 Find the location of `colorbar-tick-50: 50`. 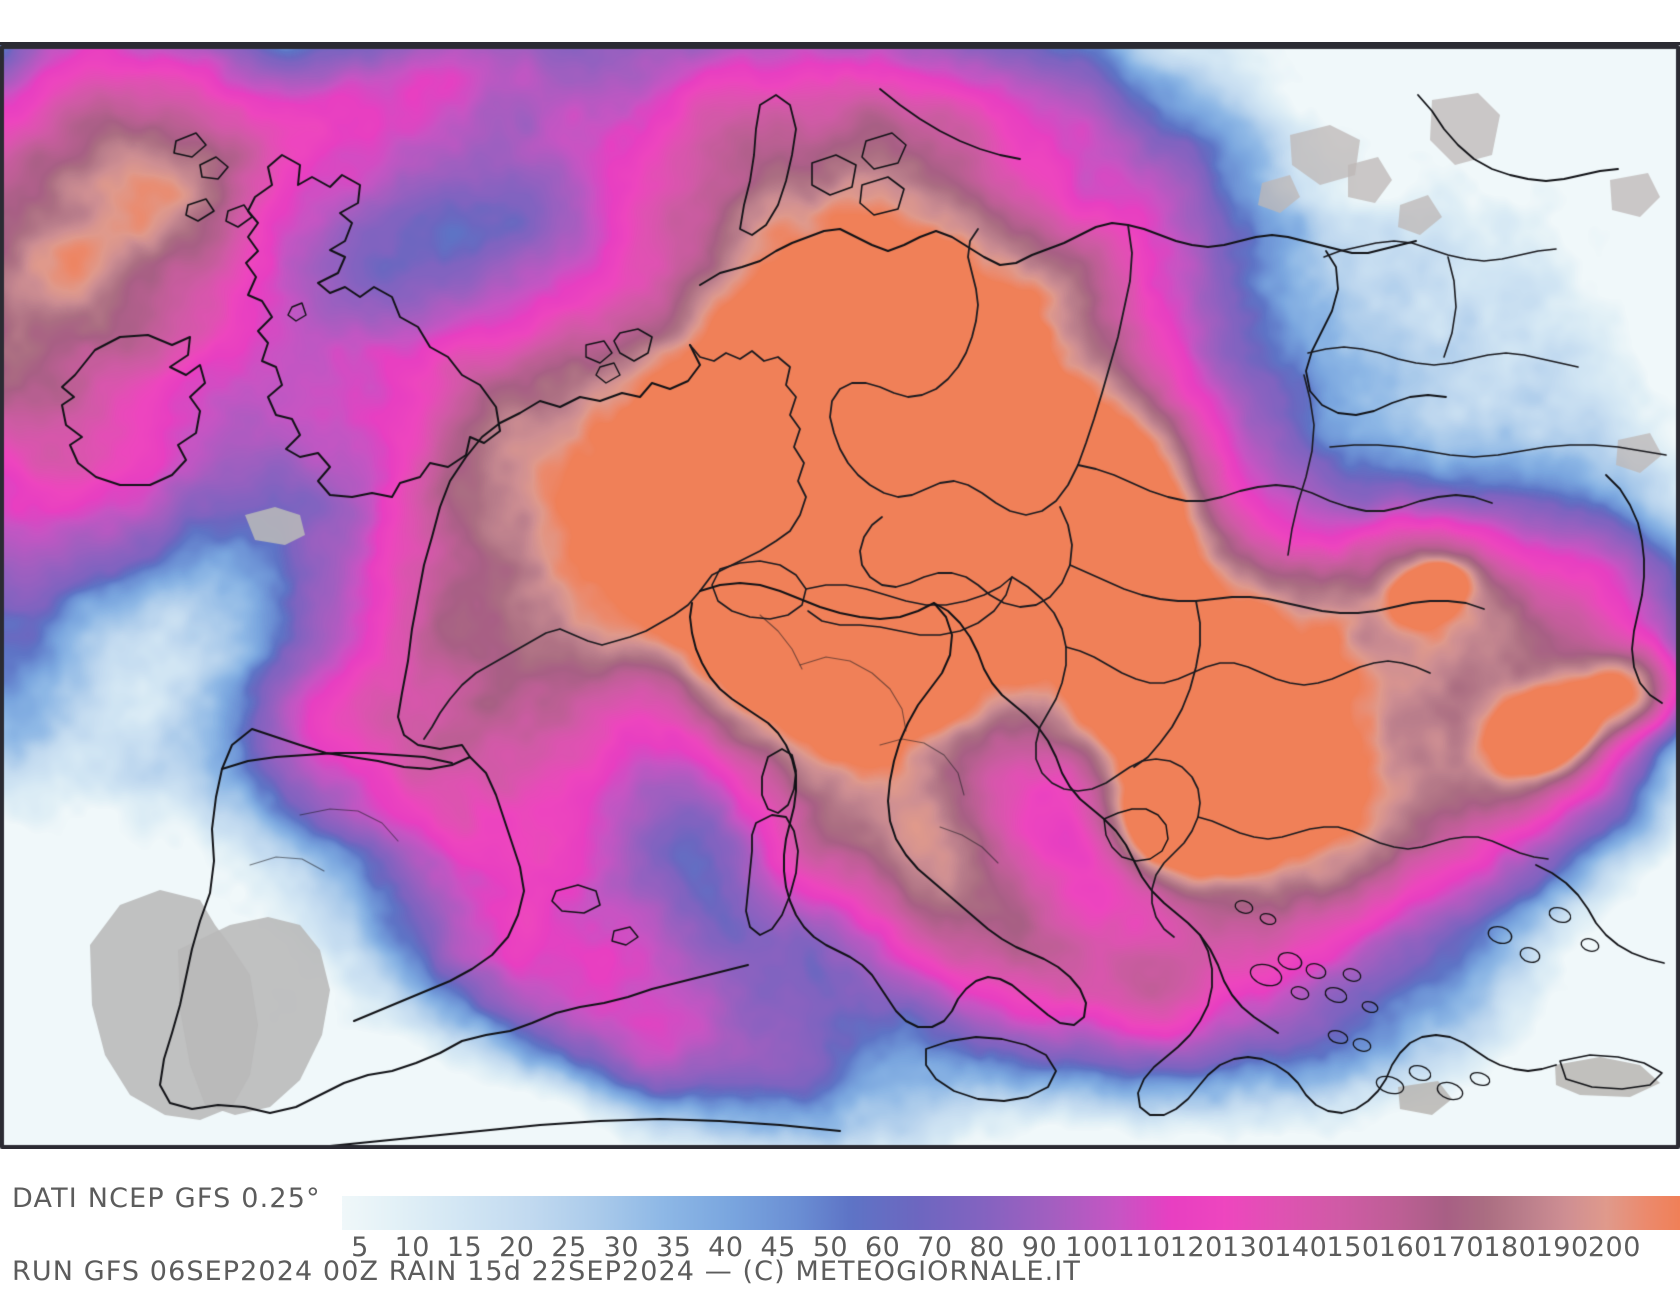

colorbar-tick-50: 50 is located at coordinates (830, 1247).